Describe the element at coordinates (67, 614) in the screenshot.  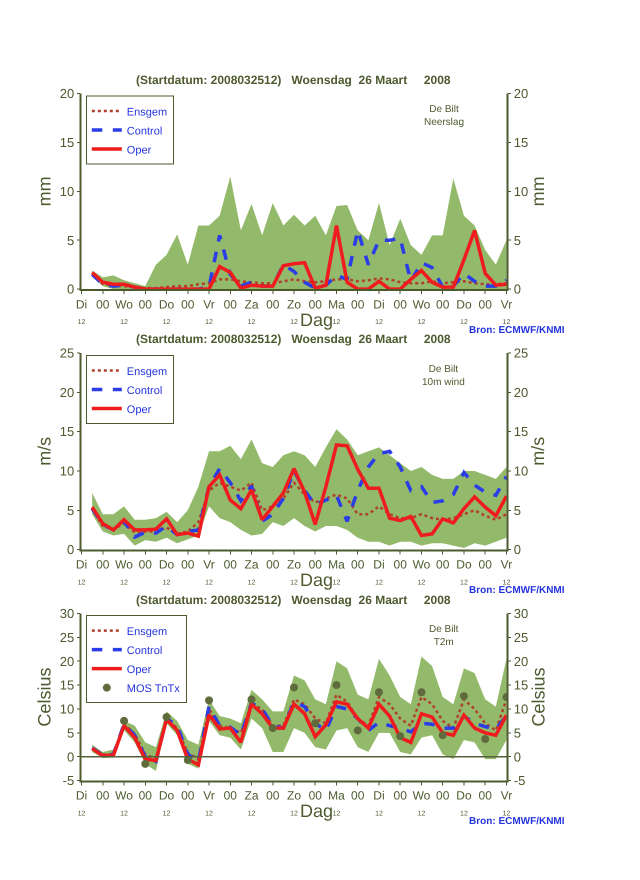
I see `y-tick-label: 30` at that location.